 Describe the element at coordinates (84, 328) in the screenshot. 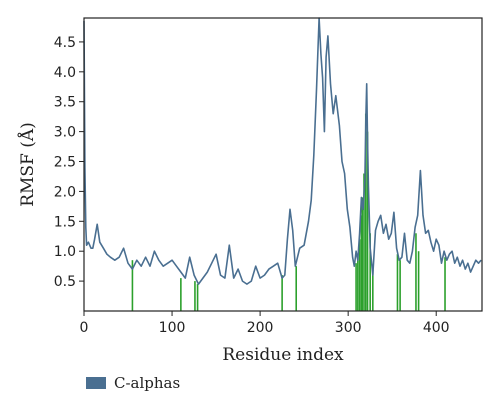

I see `x-tick-label: 0` at that location.